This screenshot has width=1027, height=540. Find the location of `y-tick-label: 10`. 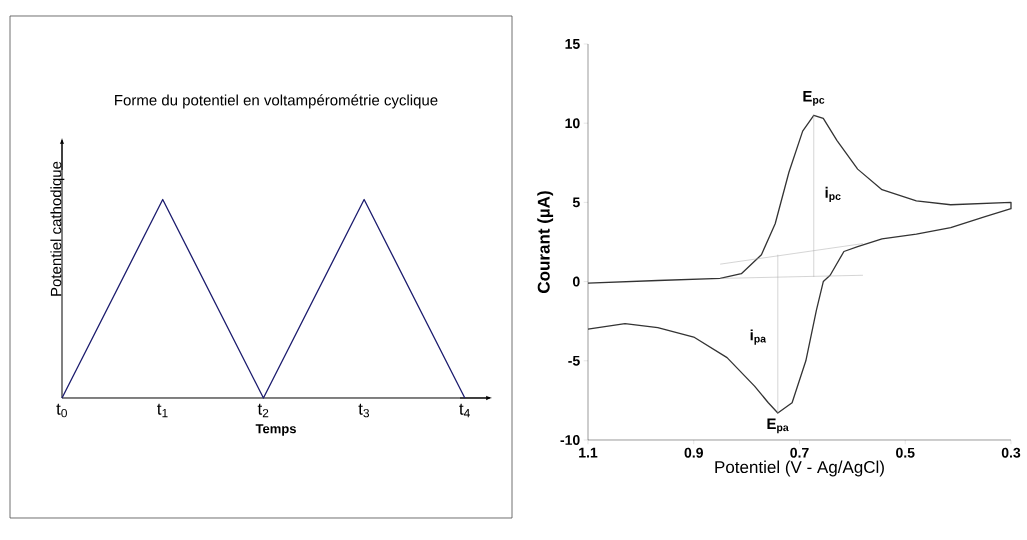

y-tick-label: 10 is located at coordinates (572, 123).